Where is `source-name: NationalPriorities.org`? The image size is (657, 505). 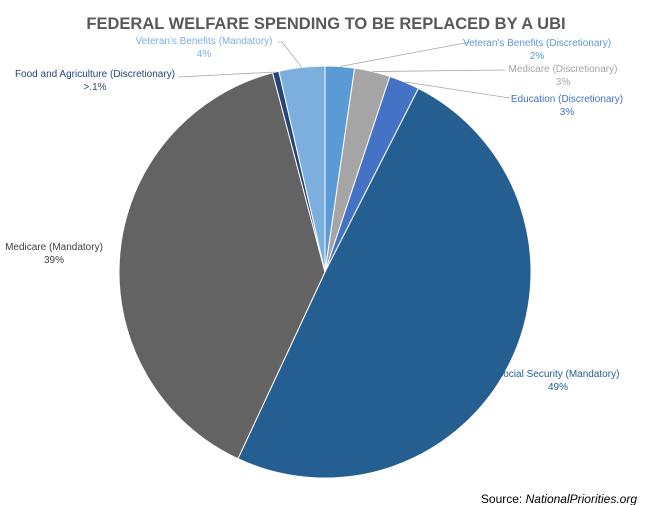 source-name: NationalPriorities.org is located at coordinates (582, 498).